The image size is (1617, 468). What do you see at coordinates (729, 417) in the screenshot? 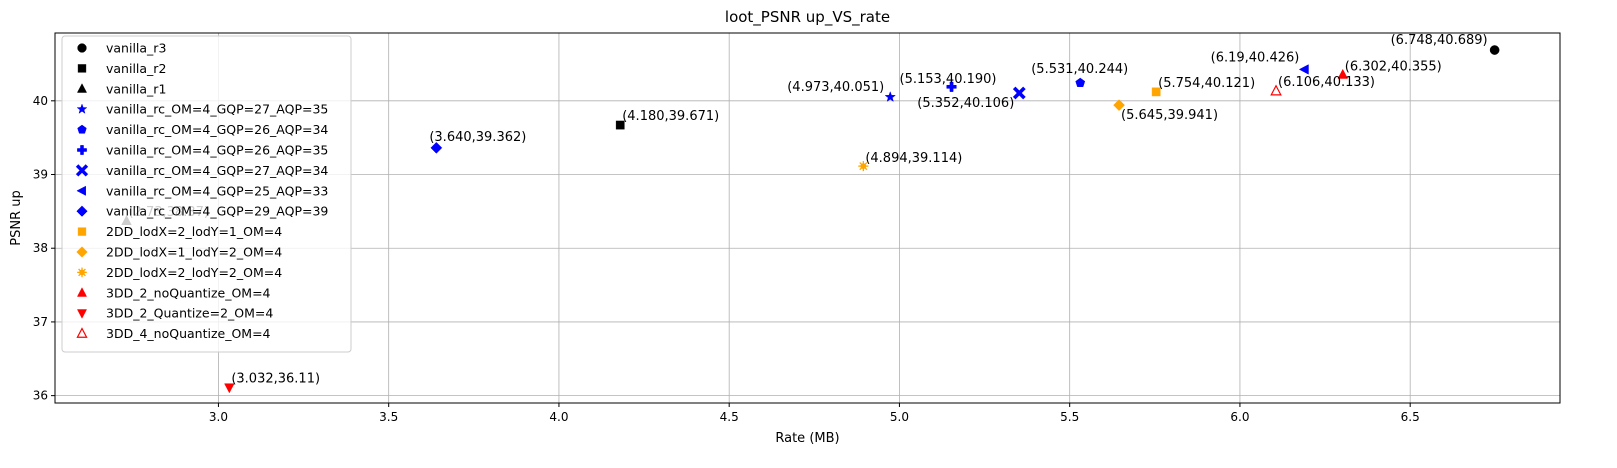
I see `x-tick-label: 4.5` at bounding box center [729, 417].